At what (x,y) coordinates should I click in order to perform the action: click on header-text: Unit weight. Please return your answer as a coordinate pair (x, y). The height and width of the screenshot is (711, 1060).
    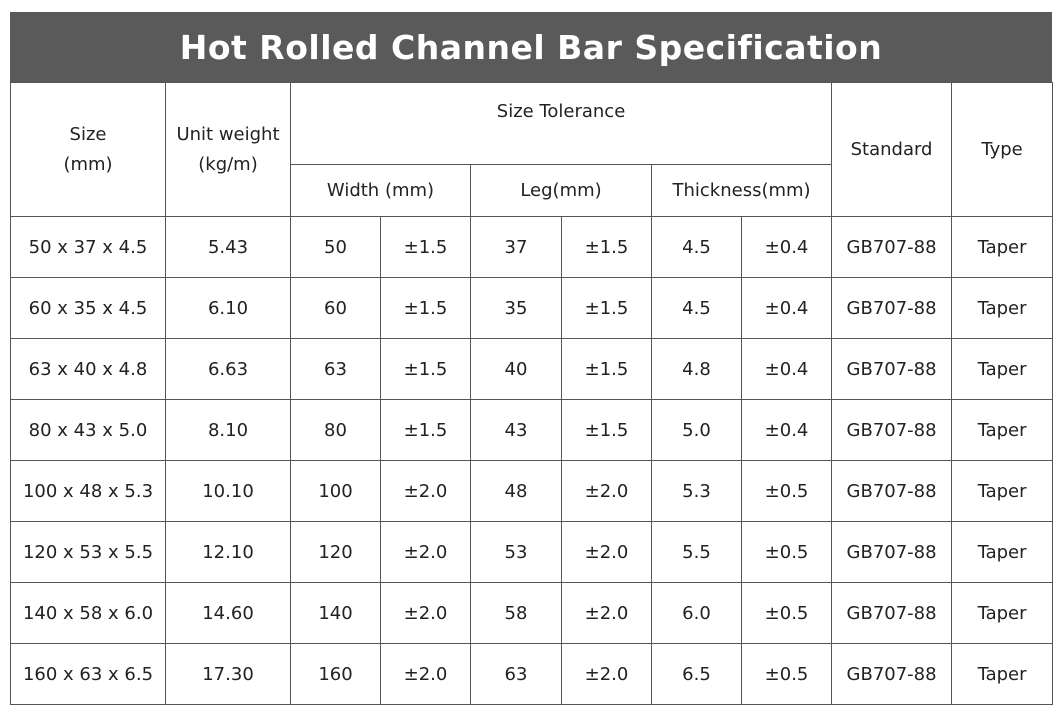
    Looking at the image, I should click on (228, 134).